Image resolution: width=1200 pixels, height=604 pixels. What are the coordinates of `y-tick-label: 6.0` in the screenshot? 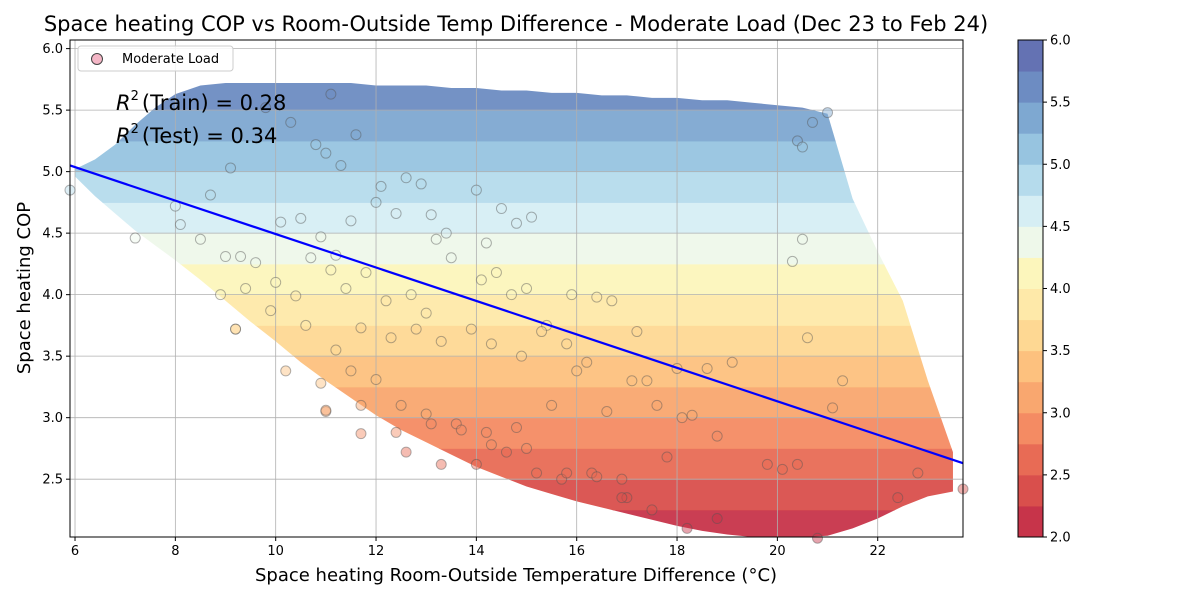 It's located at (52, 49).